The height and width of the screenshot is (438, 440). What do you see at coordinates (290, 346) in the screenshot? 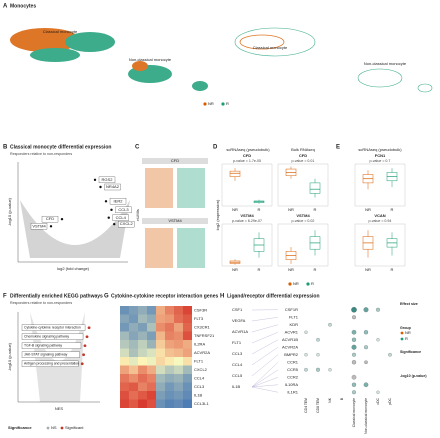
I see `label: ACVR2A` at bounding box center [290, 346].